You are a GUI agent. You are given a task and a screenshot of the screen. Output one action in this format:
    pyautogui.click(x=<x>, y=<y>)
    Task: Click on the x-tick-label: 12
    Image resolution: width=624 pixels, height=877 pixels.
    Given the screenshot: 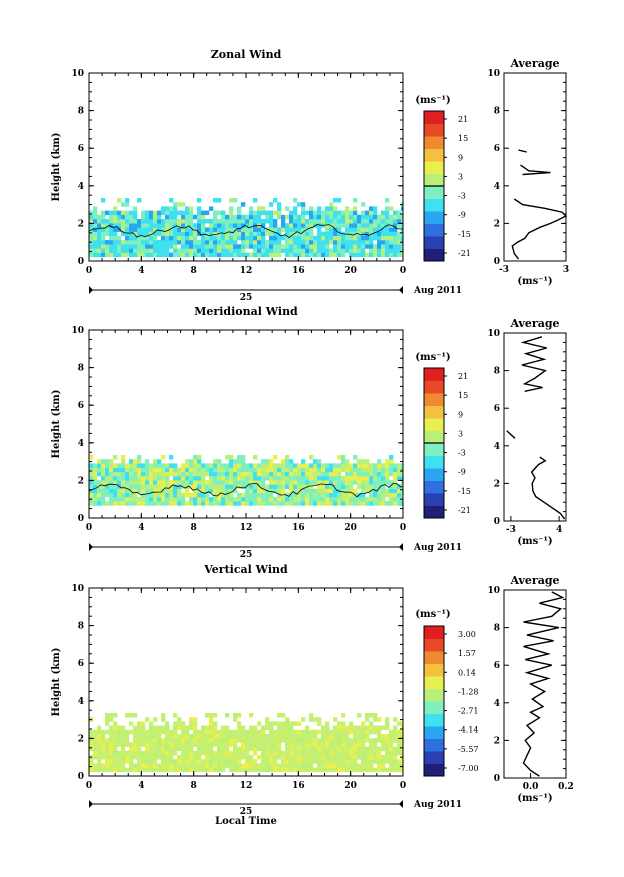 What is the action you would take?
    pyautogui.click(x=246, y=786)
    